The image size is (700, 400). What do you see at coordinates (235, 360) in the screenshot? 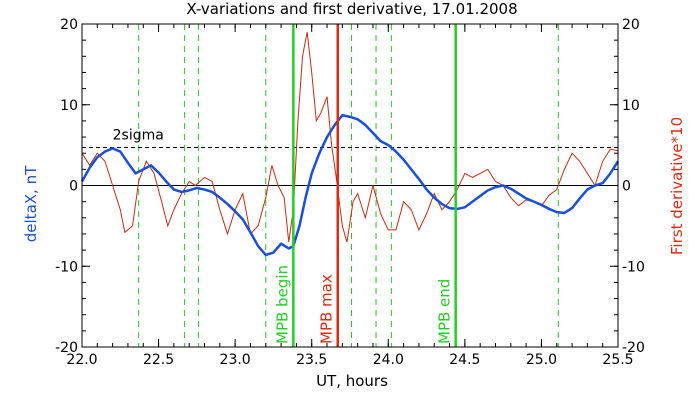
I see `x-tick-label: 23.0` at bounding box center [235, 360].